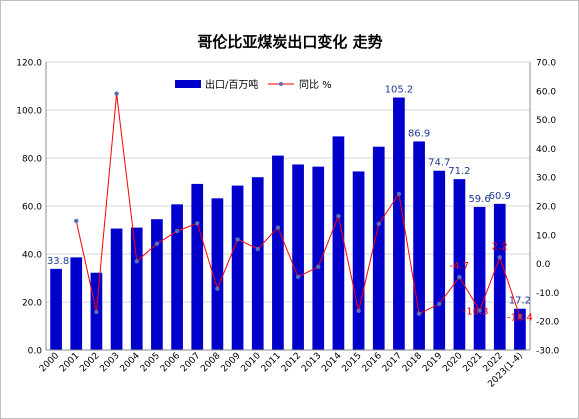 The width and height of the screenshot is (579, 419). I want to click on data-label: 105.2, so click(399, 90).